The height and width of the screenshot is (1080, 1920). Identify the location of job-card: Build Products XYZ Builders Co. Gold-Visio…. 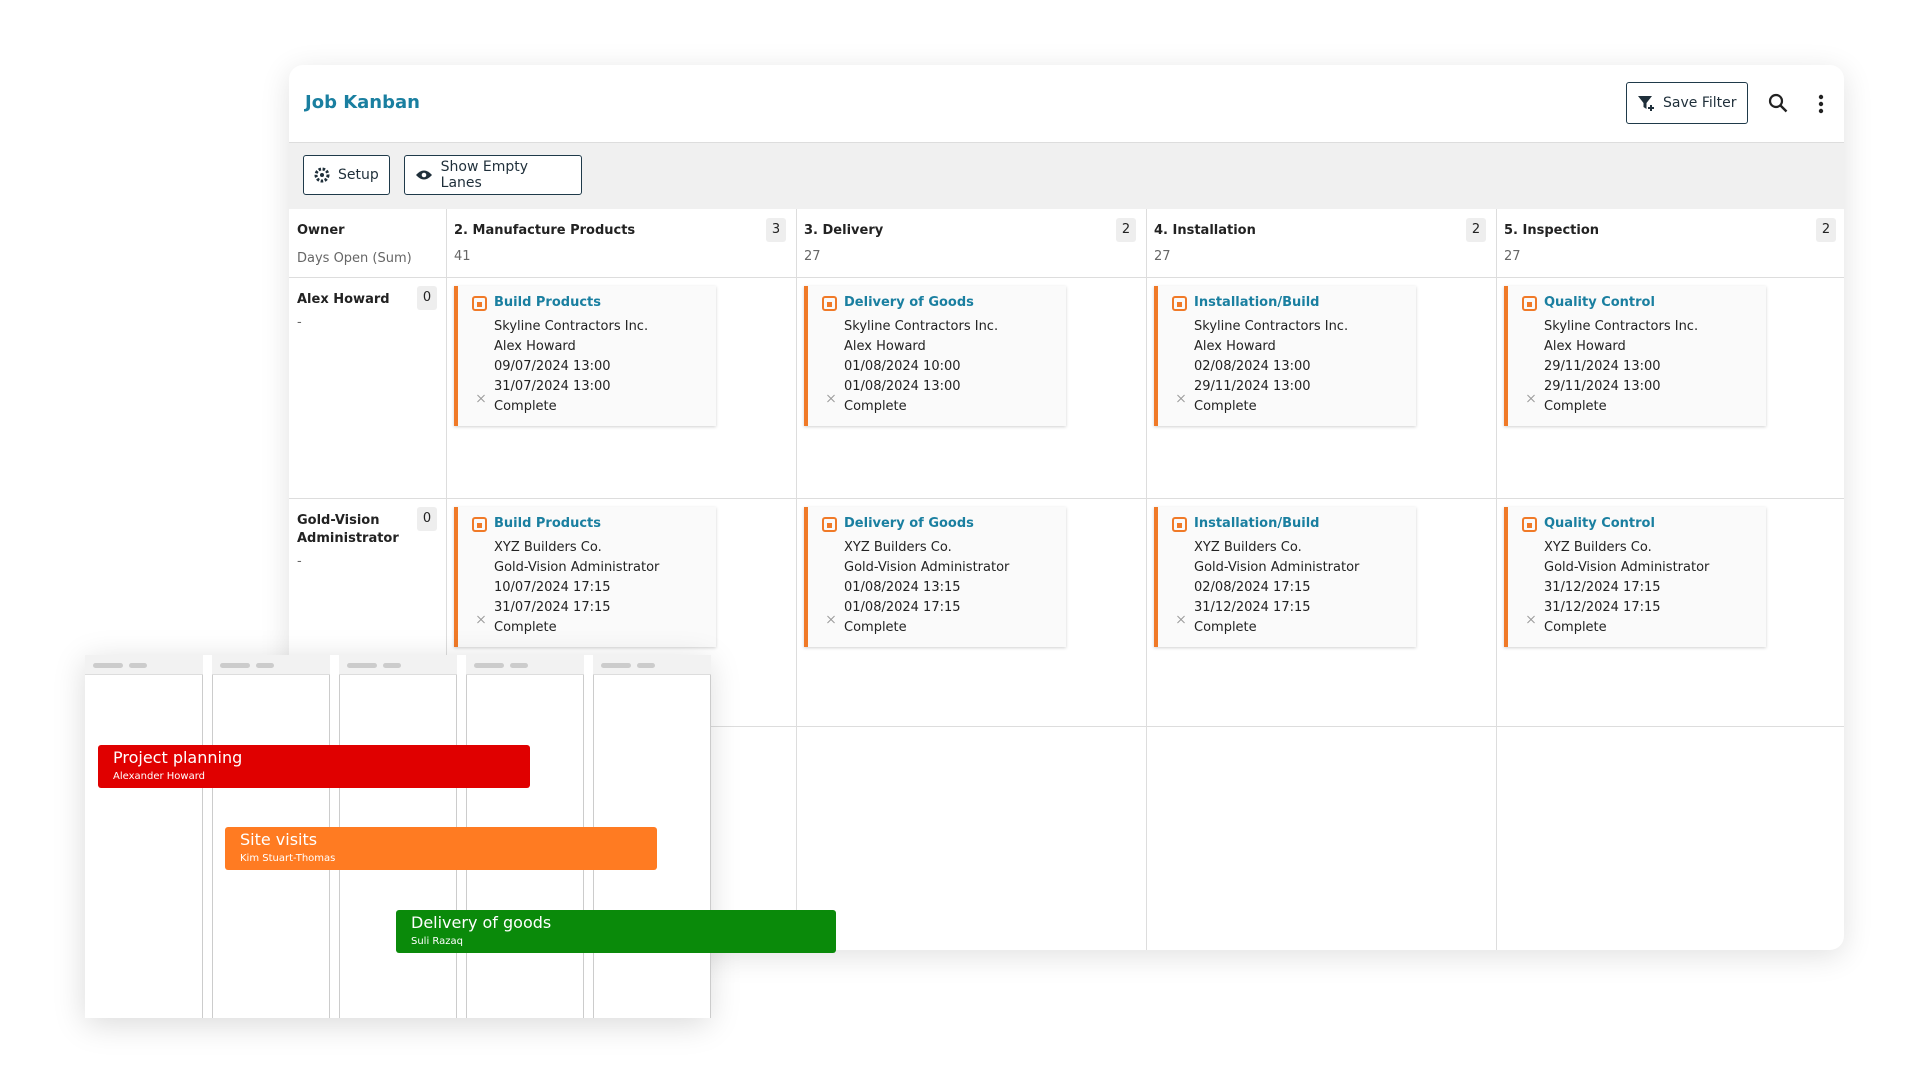
(585, 577).